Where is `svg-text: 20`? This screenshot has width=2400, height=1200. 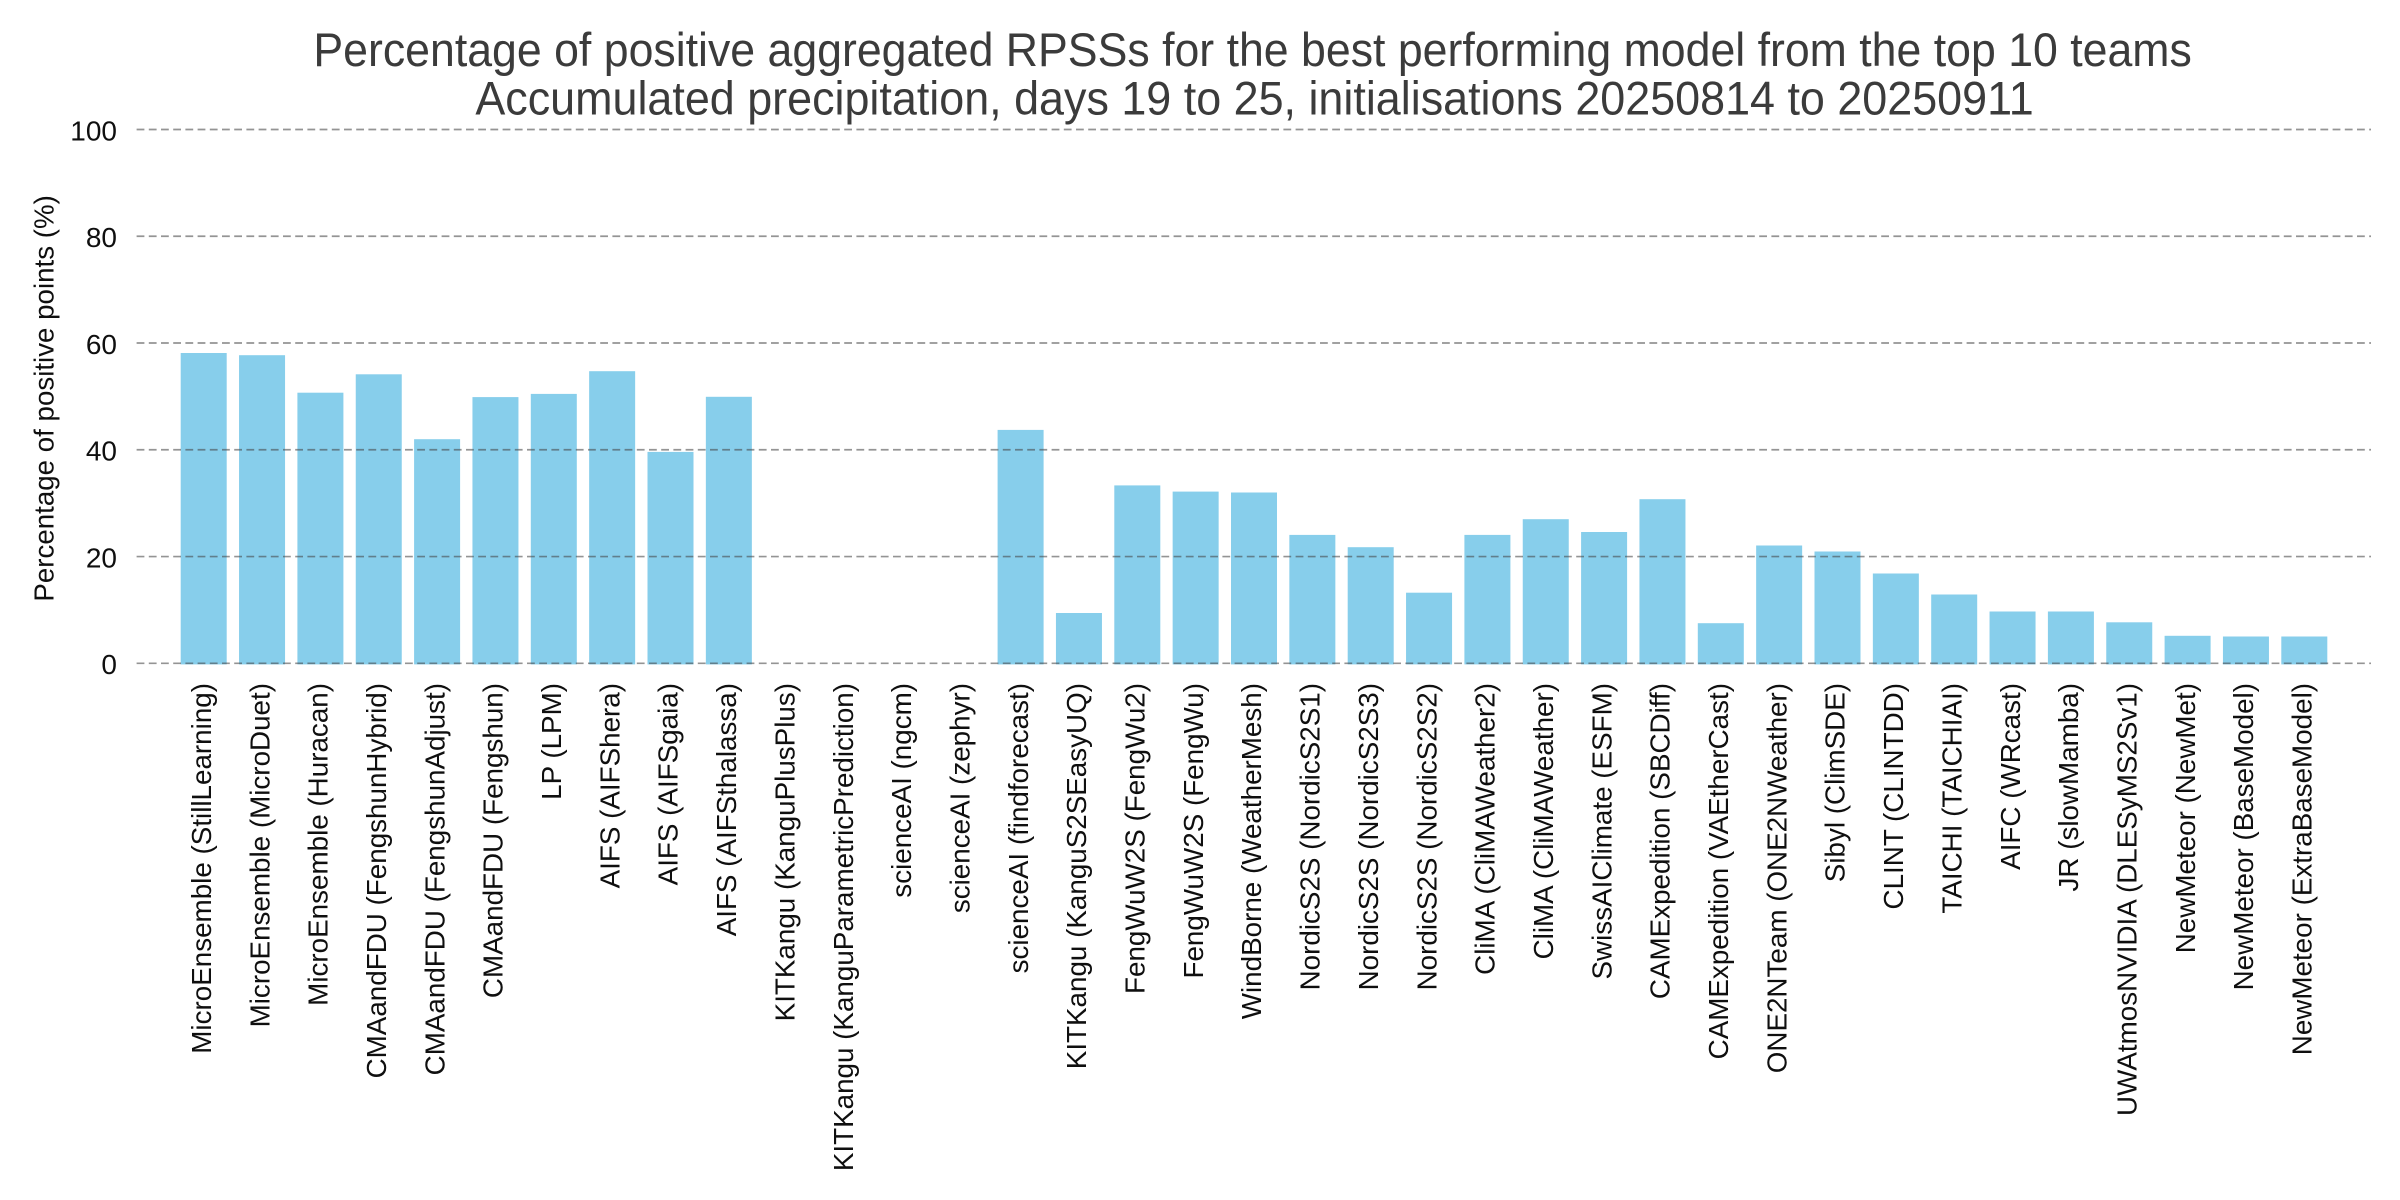
svg-text: 20 is located at coordinates (101, 557).